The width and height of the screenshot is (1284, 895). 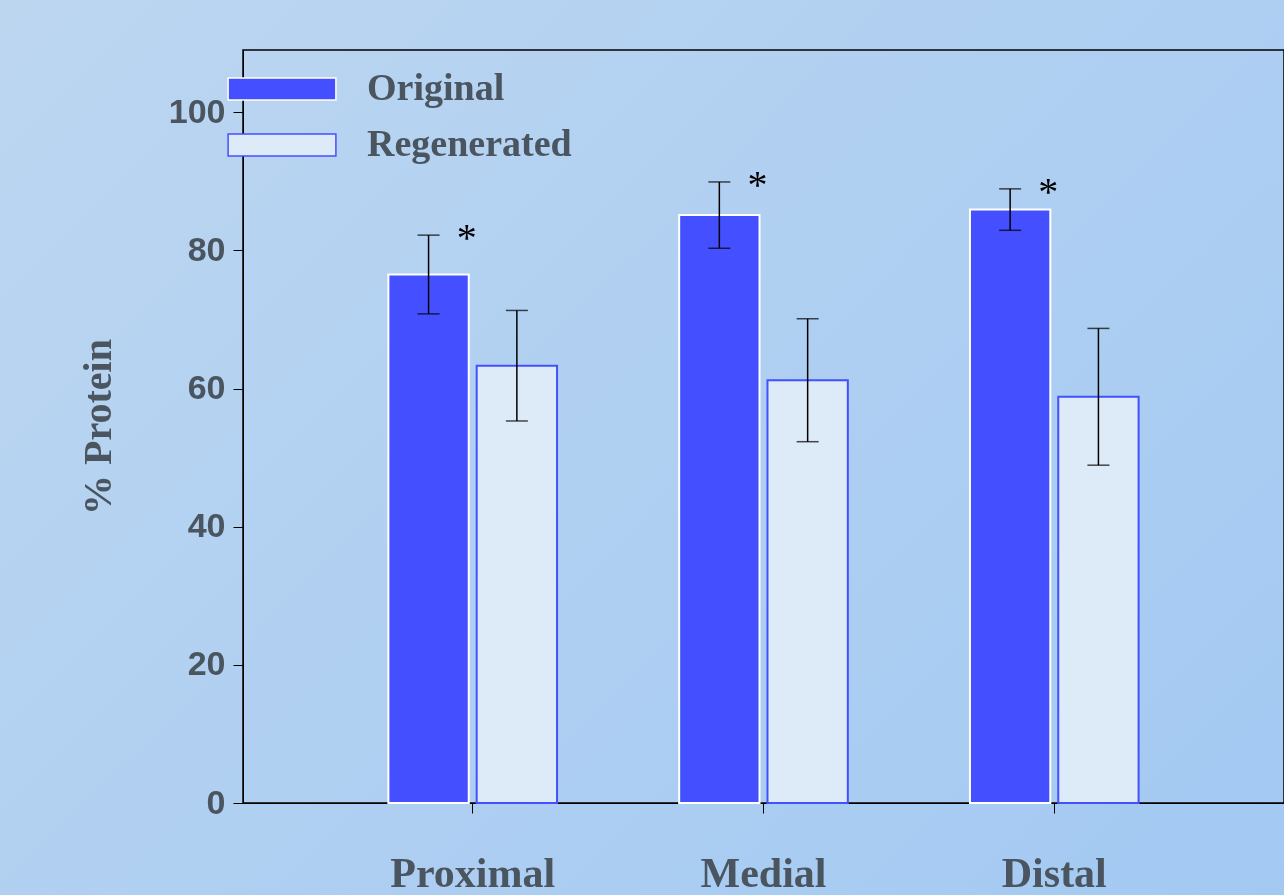 What do you see at coordinates (206, 248) in the screenshot?
I see `y-tick-label: 80` at bounding box center [206, 248].